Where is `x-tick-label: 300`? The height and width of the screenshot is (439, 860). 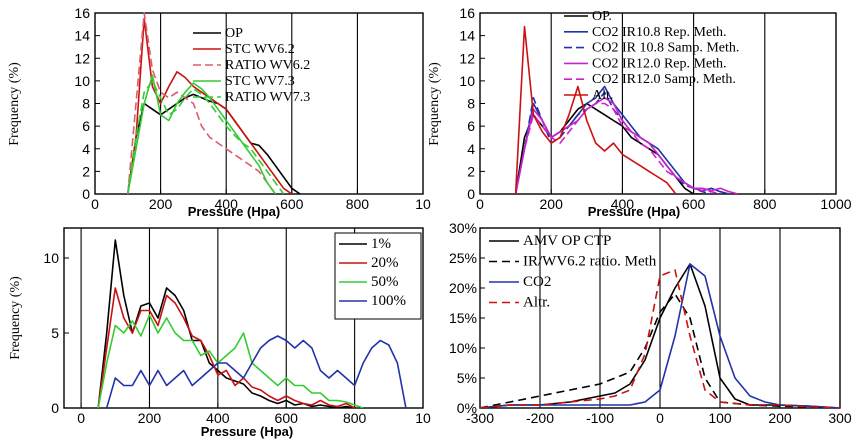
x-tick-label: 300 is located at coordinates (840, 418).